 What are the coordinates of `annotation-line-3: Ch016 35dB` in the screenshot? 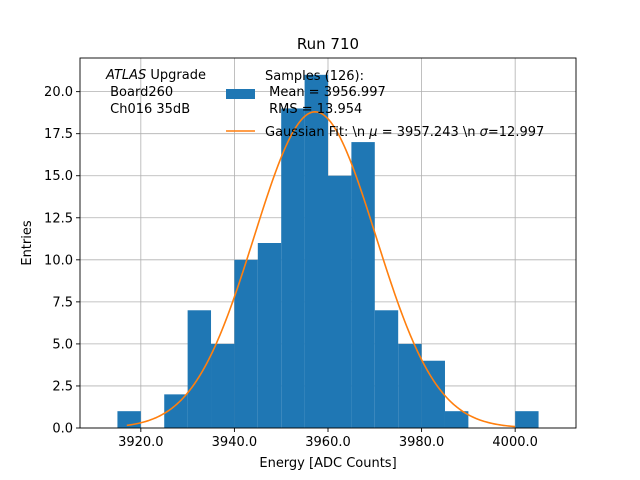 It's located at (148, 109).